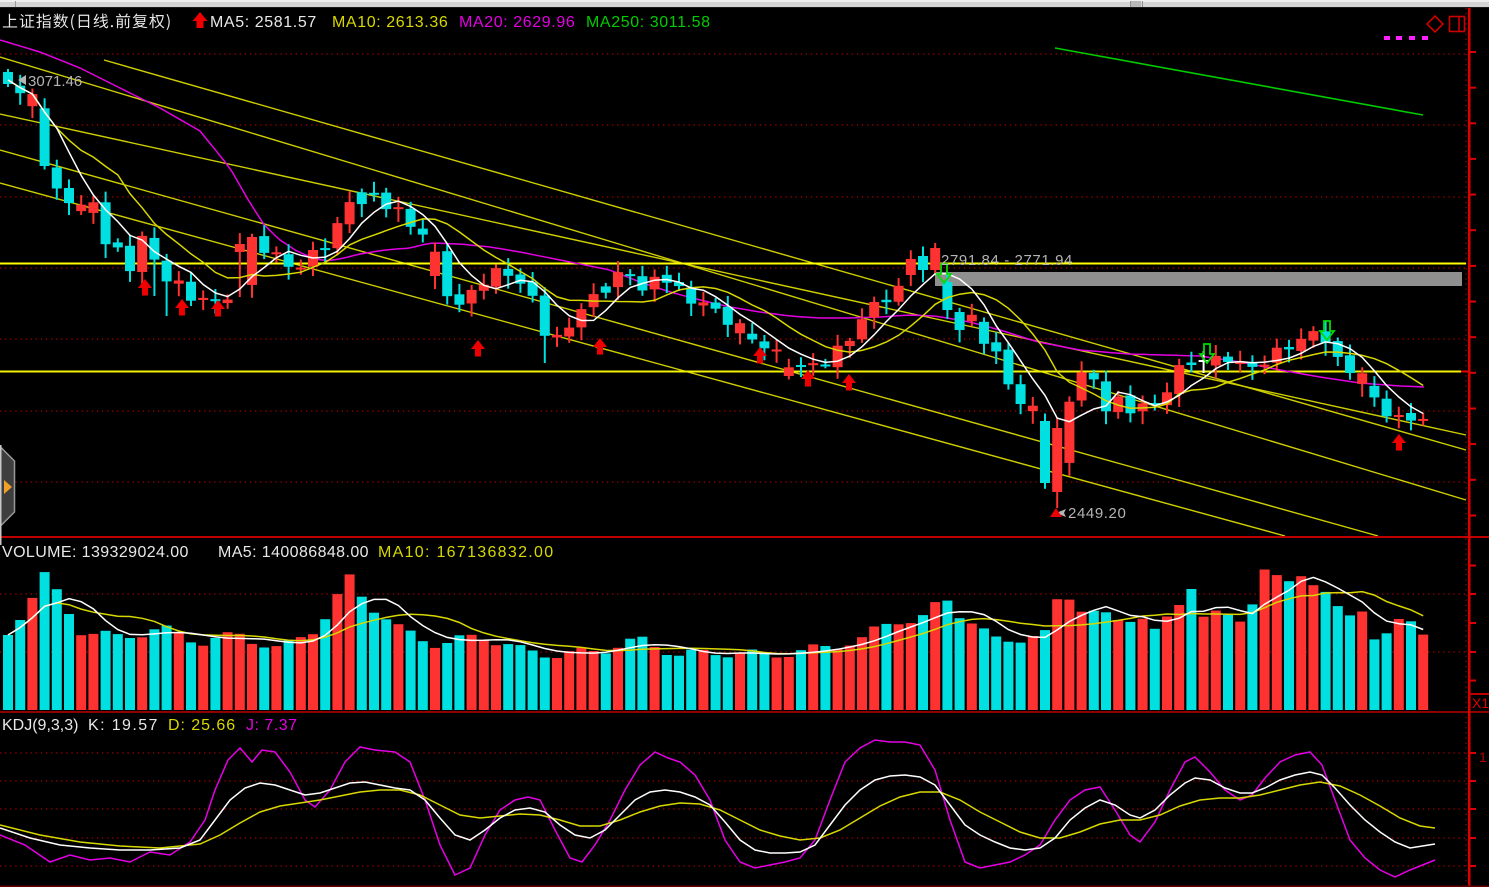 This screenshot has height=887, width=1489. I want to click on svg-text: 3071.46, so click(55, 81).